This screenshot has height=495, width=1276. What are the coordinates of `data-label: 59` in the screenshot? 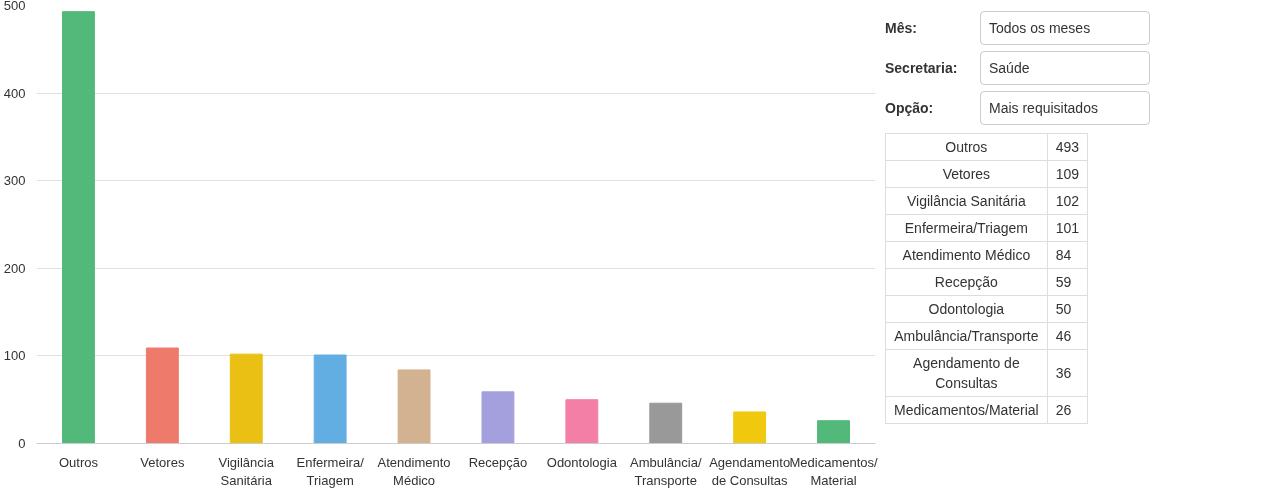 It's located at (1067, 282).